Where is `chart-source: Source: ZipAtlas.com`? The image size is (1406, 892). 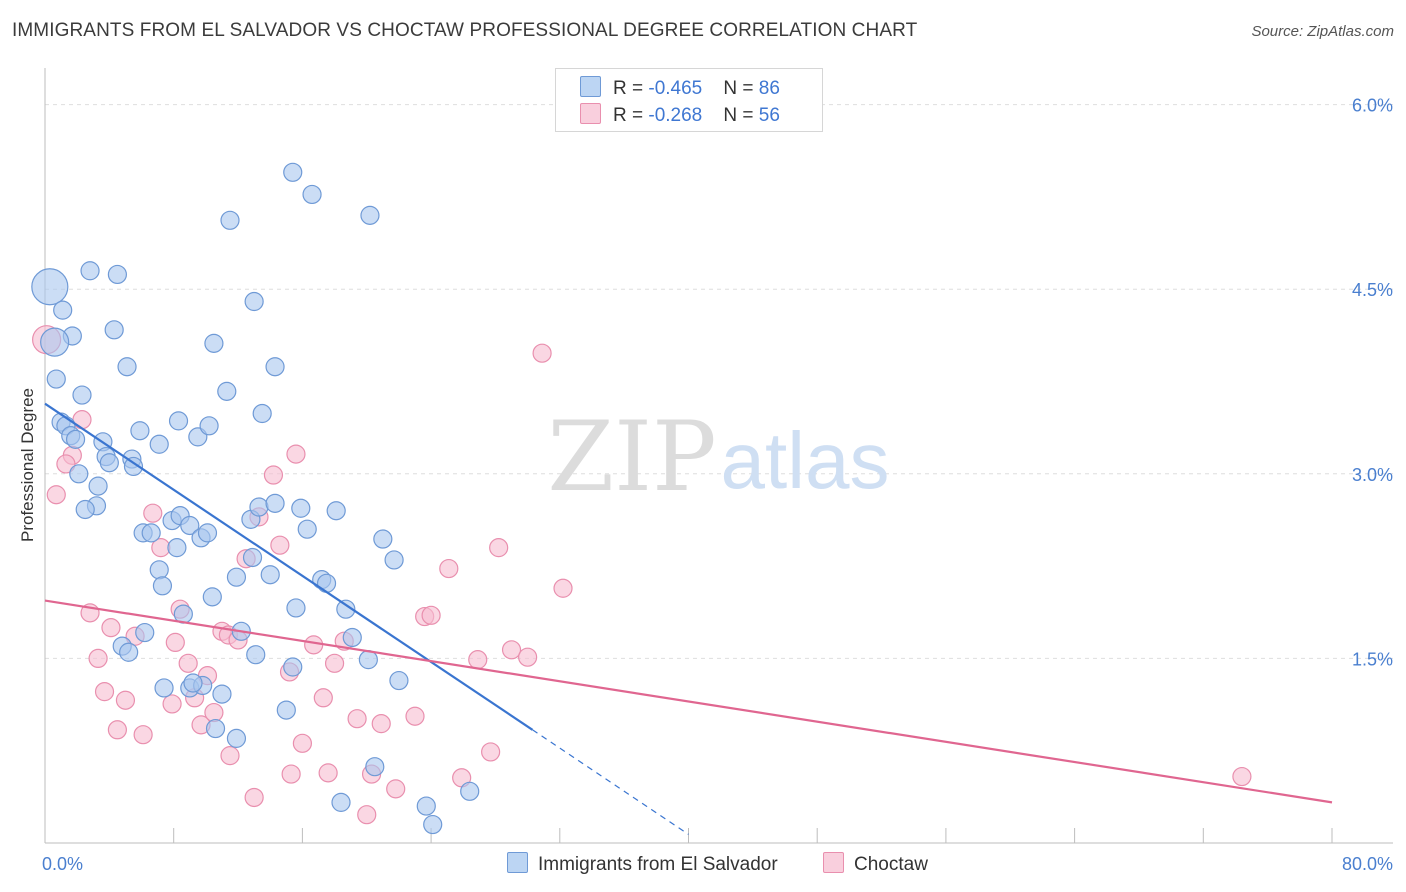 chart-source: Source: ZipAtlas.com is located at coordinates (1322, 31).